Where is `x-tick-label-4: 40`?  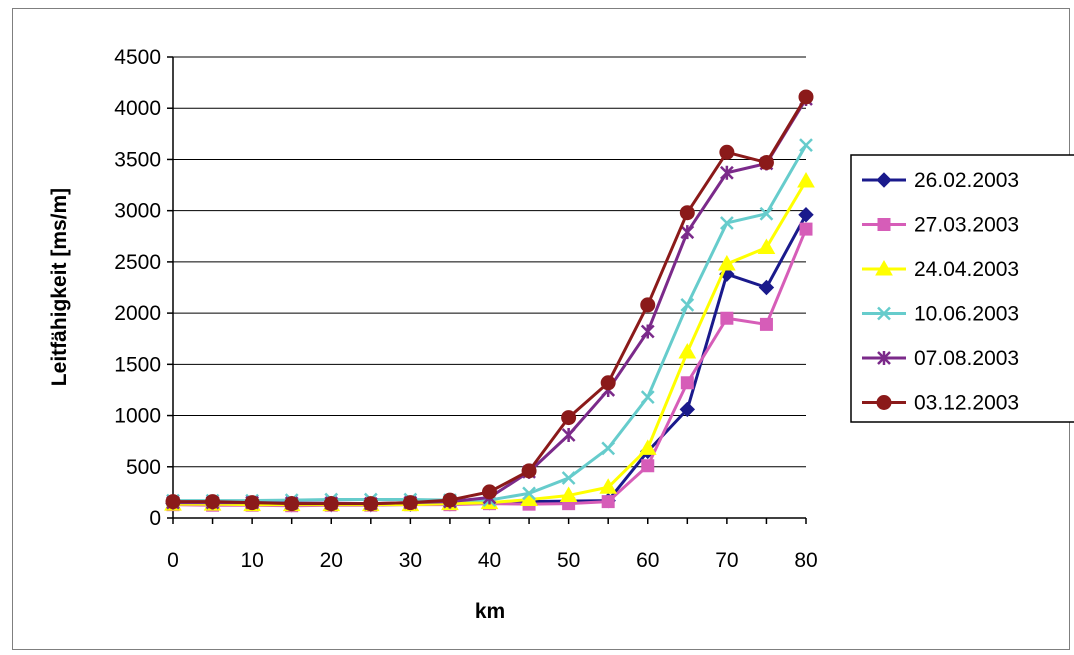 x-tick-label-4: 40 is located at coordinates (489, 560).